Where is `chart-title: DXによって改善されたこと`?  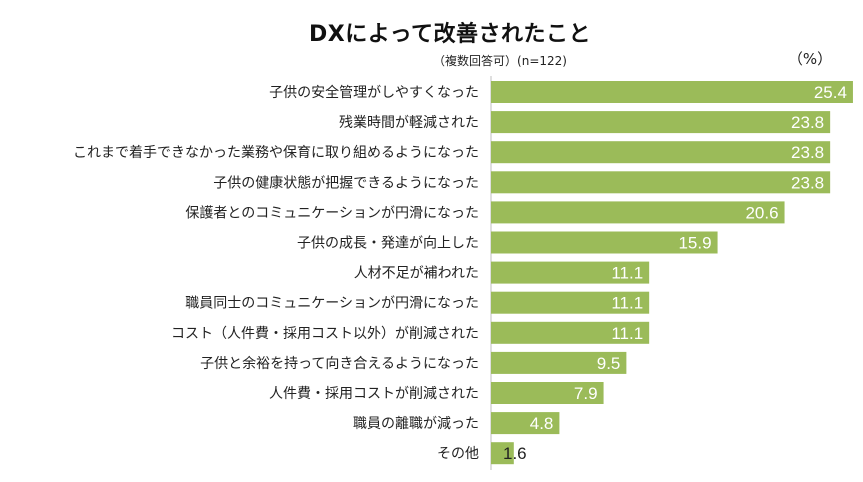 chart-title: DXによって改善されたこと is located at coordinates (450, 34).